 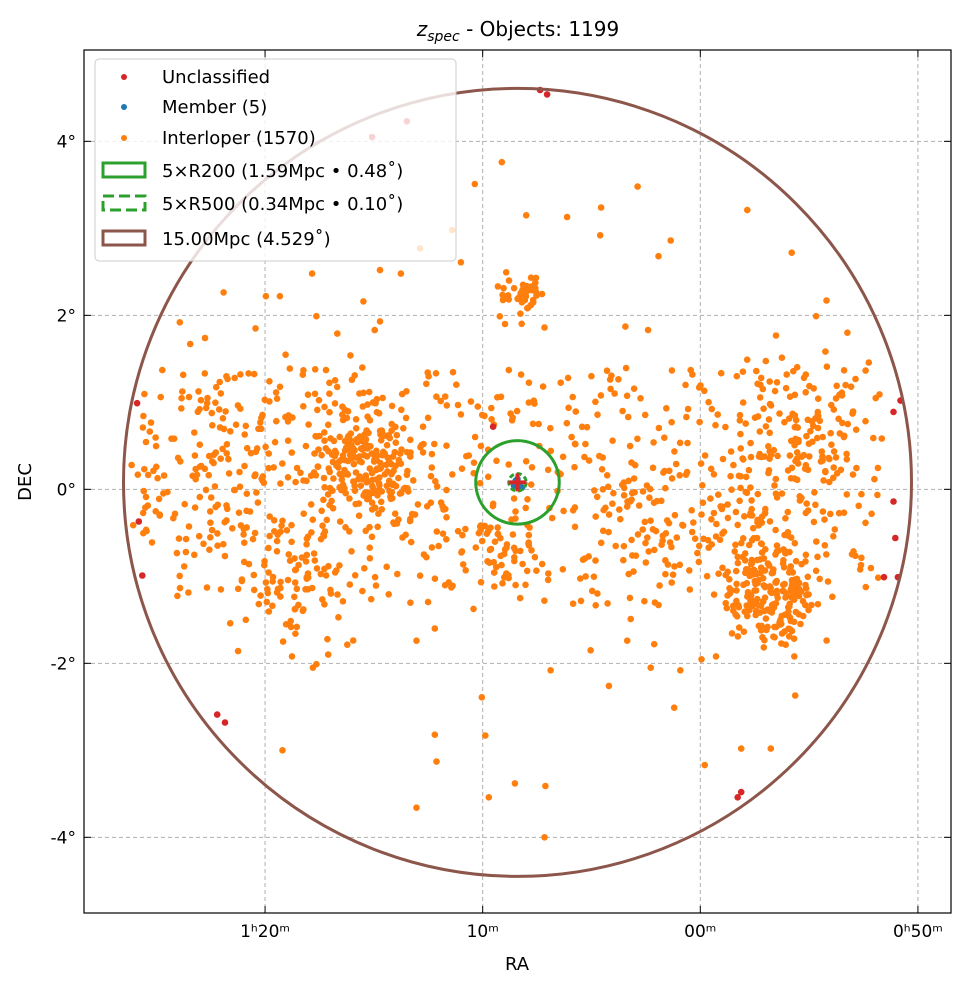 I want to click on unclassified-point, so click(x=225, y=722).